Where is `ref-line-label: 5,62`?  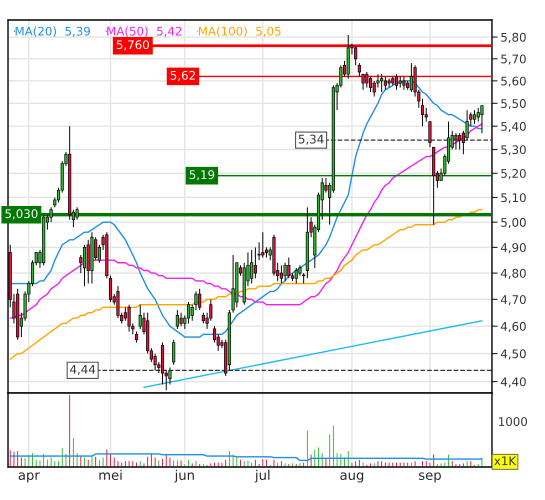
ref-line-label: 5,62 is located at coordinates (182, 76).